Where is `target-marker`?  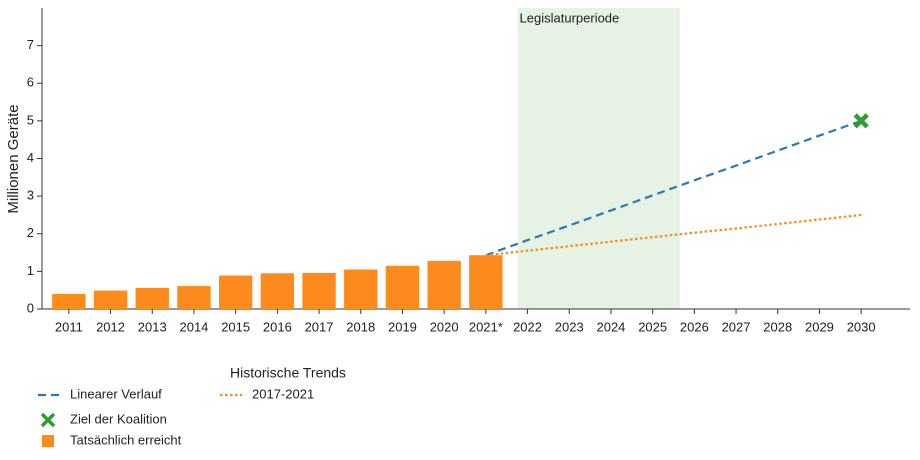 target-marker is located at coordinates (861, 121).